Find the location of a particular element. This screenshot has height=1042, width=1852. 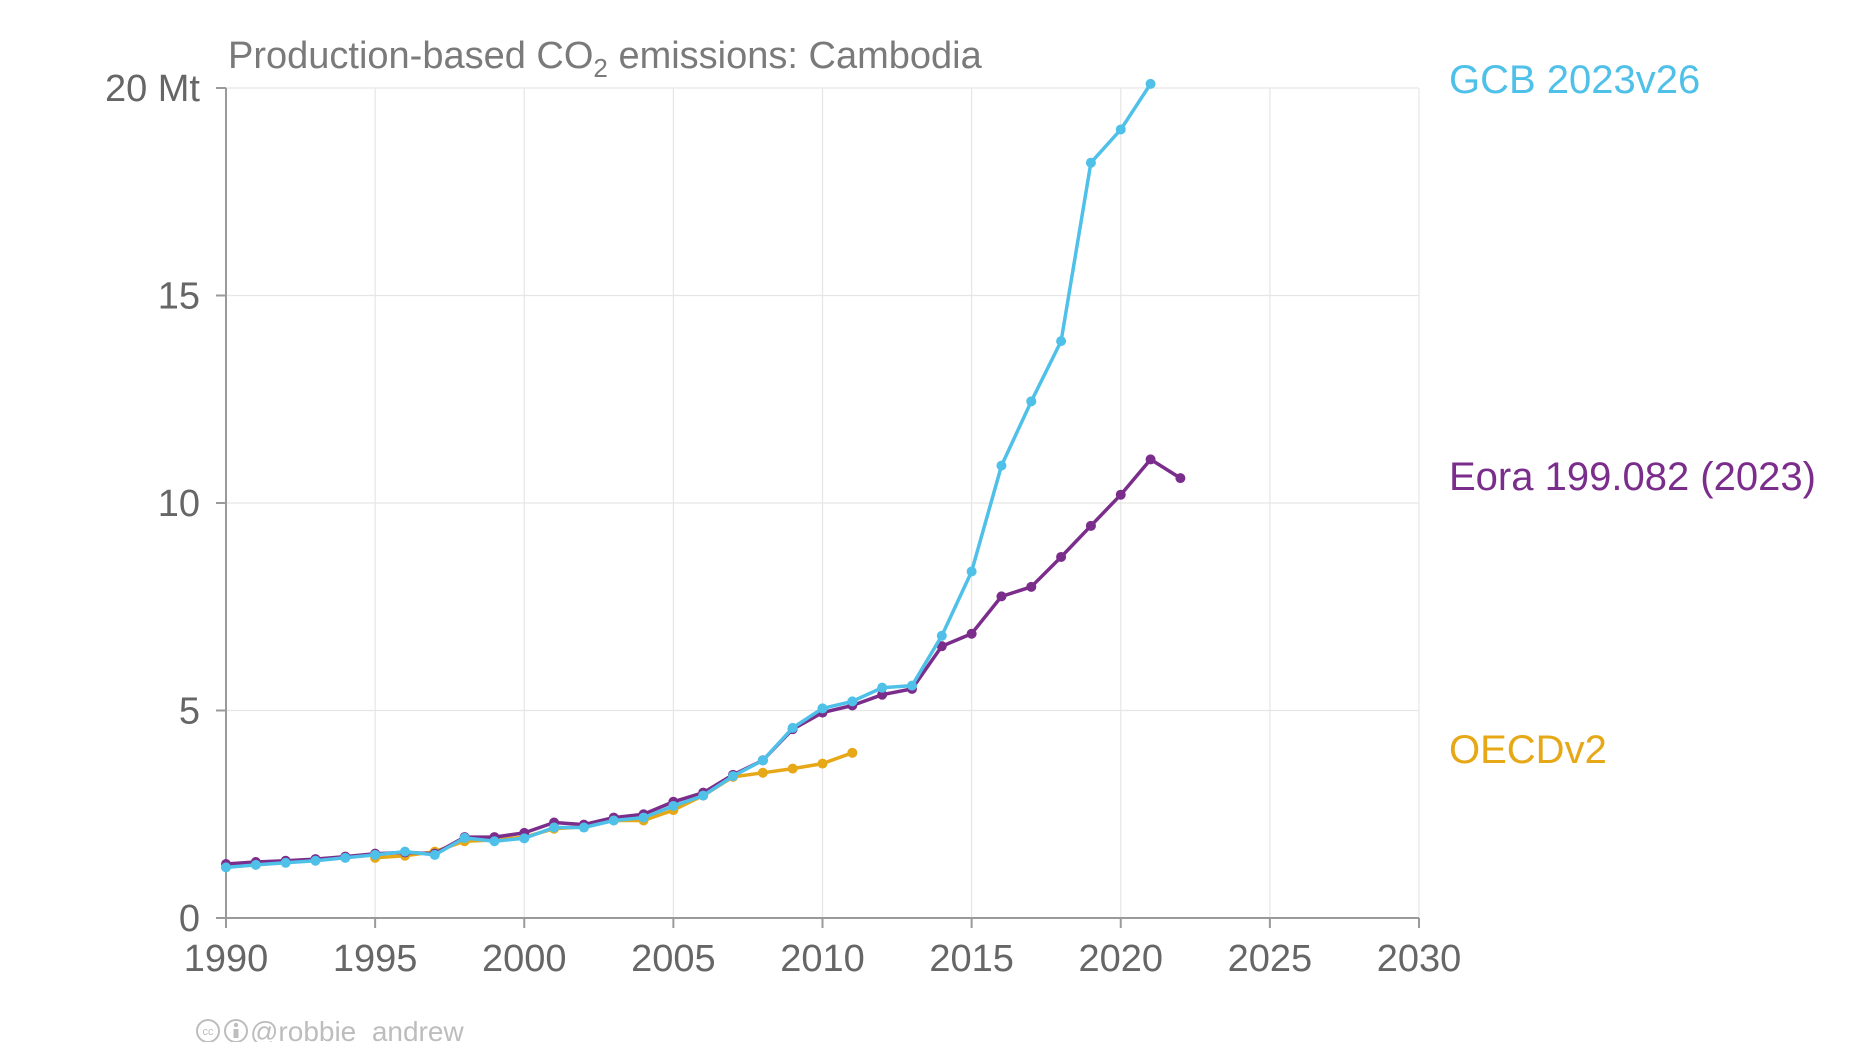

legend-eora: Eora 199.082 (2023) is located at coordinates (1632, 477).